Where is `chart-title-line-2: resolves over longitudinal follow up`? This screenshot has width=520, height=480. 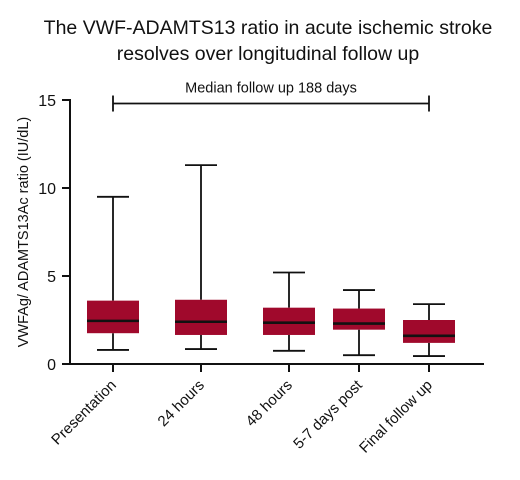 chart-title-line-2: resolves over longitudinal follow up is located at coordinates (268, 54).